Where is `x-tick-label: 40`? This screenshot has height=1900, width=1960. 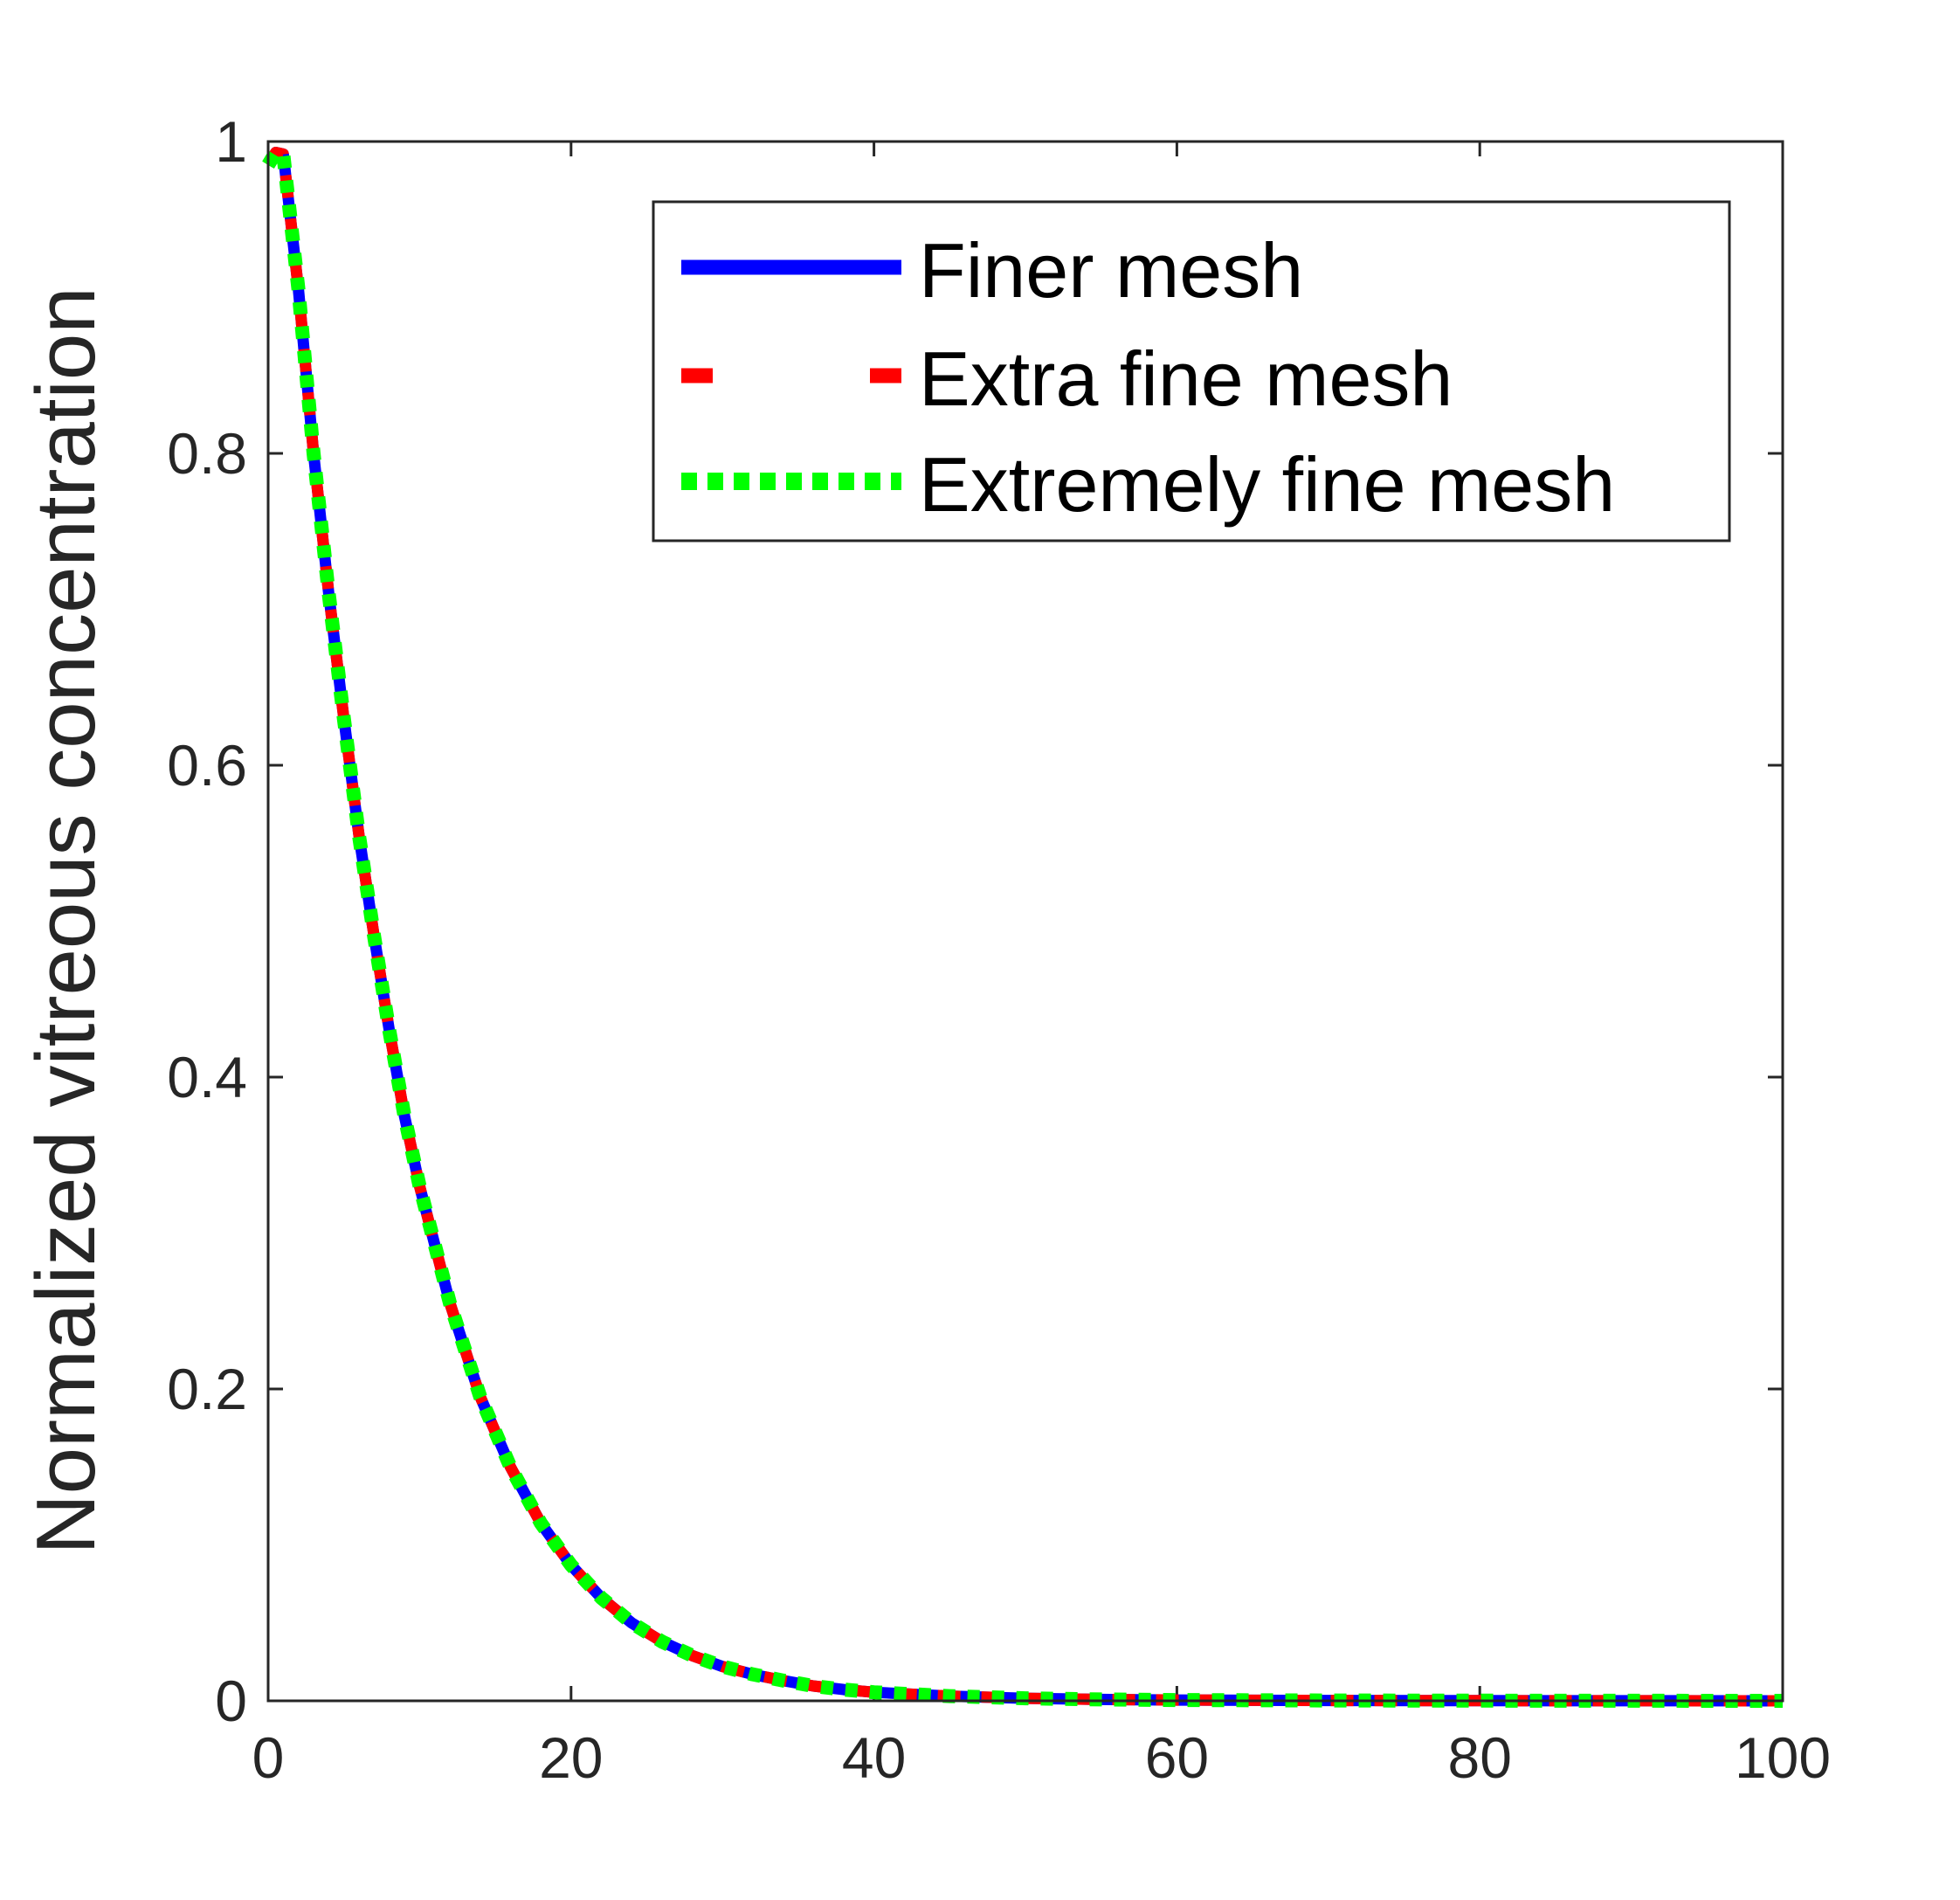 x-tick-label: 40 is located at coordinates (874, 1757).